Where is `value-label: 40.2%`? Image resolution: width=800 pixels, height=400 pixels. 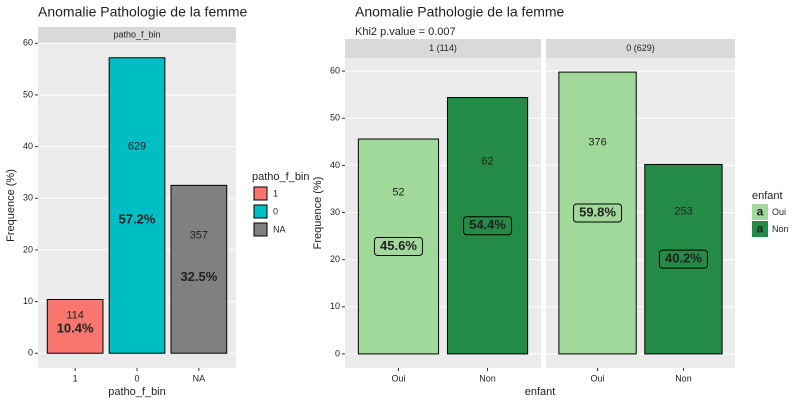 value-label: 40.2% is located at coordinates (683, 258).